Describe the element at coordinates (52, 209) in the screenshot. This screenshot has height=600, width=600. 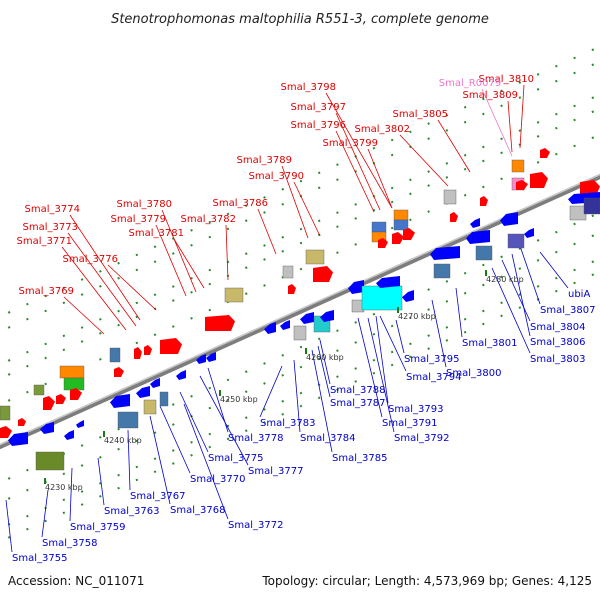
I see `gene-label-smal-3774: Smal_3774` at that location.